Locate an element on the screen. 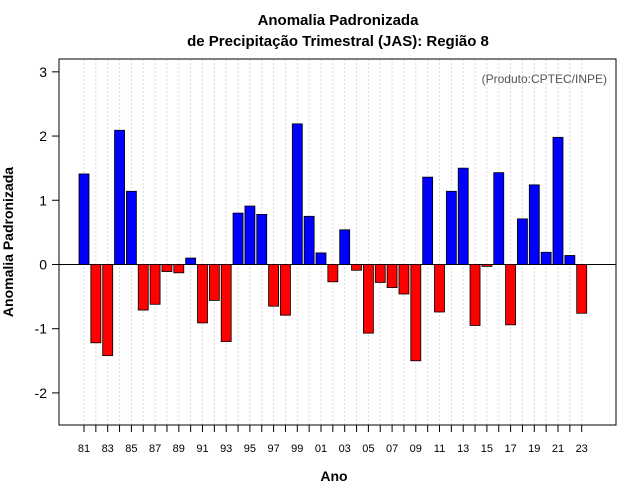 Image resolution: width=640 pixels, height=500 pixels. x-tick-label: 81 is located at coordinates (84, 449).